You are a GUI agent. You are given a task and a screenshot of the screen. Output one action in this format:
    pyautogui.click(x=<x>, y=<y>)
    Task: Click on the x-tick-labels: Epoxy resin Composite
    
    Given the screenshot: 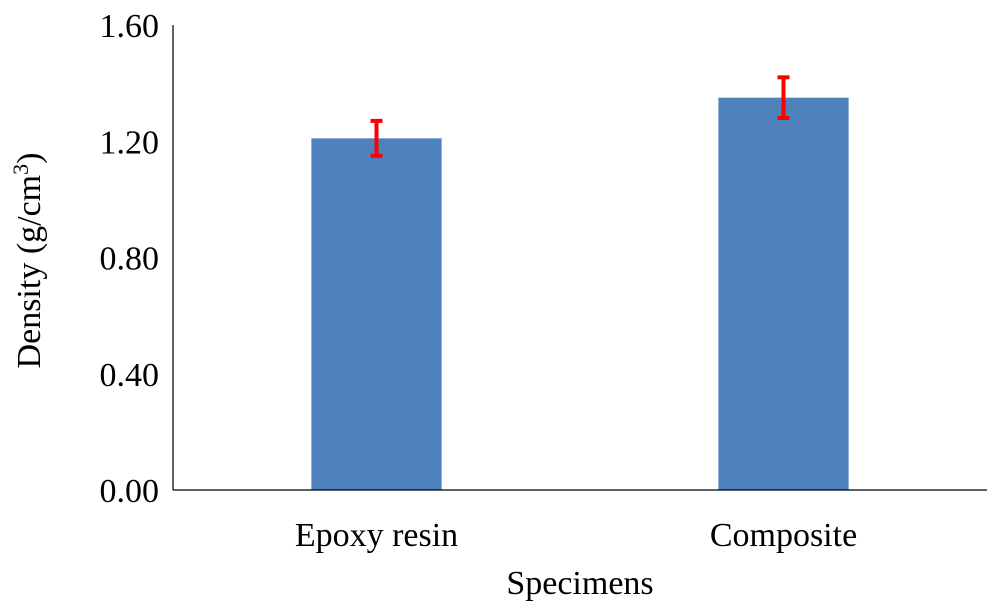 What is the action you would take?
    pyautogui.click(x=576, y=535)
    